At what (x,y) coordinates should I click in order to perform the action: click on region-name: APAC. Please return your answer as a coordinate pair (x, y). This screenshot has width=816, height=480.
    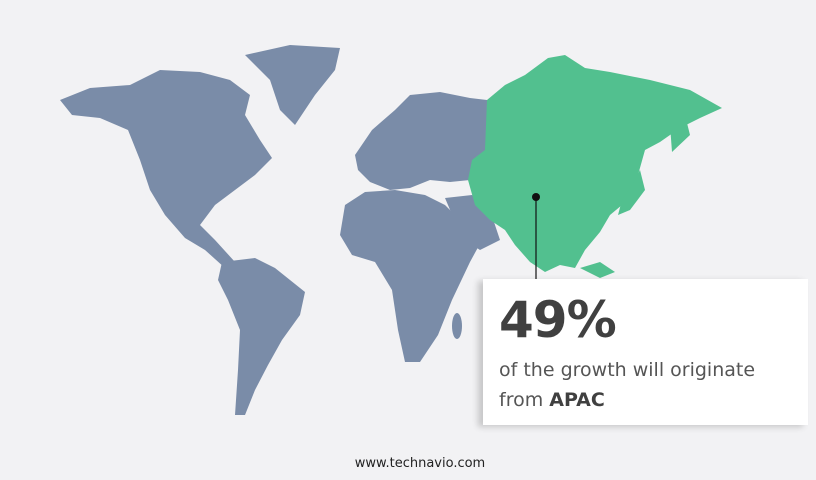
    Looking at the image, I should click on (577, 400).